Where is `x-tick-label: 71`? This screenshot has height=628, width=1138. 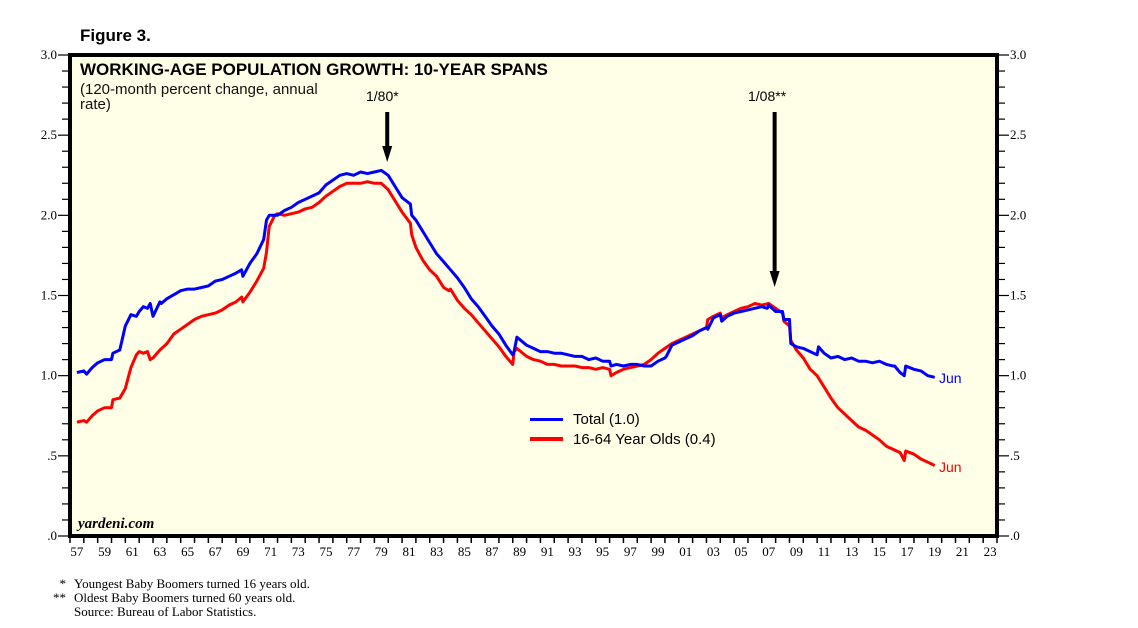
x-tick-label: 71 is located at coordinates (270, 551).